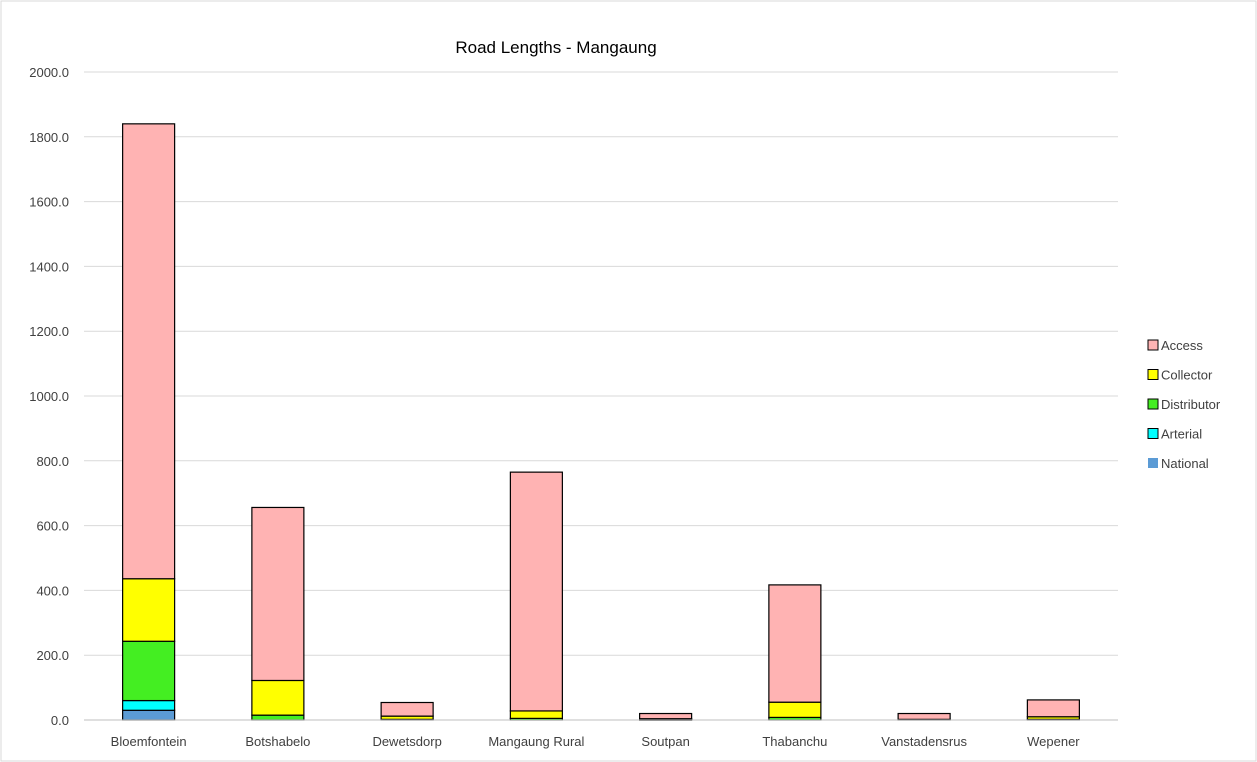 Image resolution: width=1257 pixels, height=762 pixels. What do you see at coordinates (49, 72) in the screenshot?
I see `y-tick-label: 2000.0` at bounding box center [49, 72].